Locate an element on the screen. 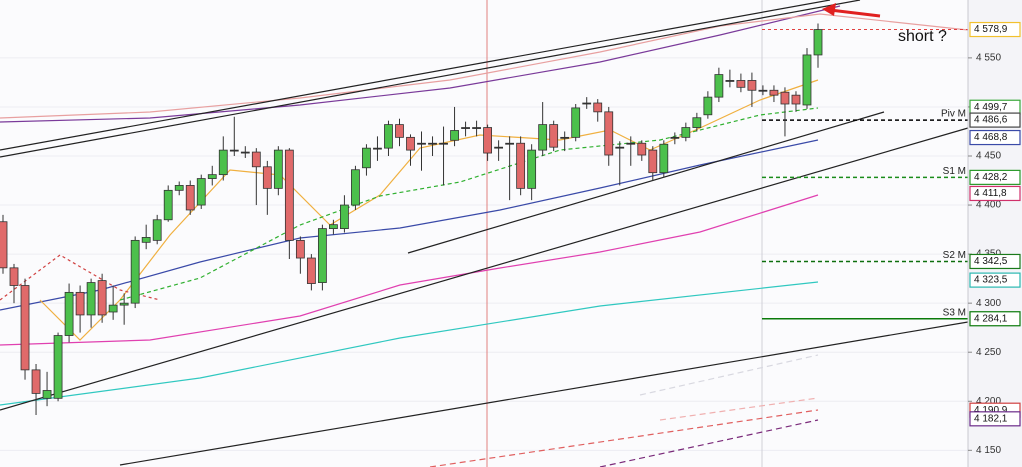 This screenshot has height=467, width=1022. arrow is located at coordinates (855, 13).